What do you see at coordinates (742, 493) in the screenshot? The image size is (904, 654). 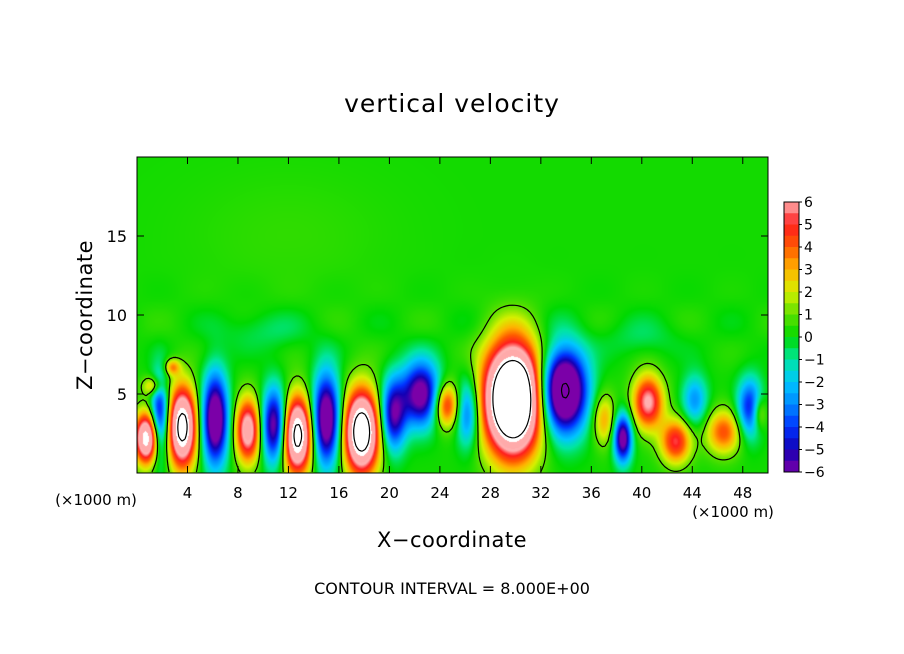 I see `x-tick-label: 48` at bounding box center [742, 493].